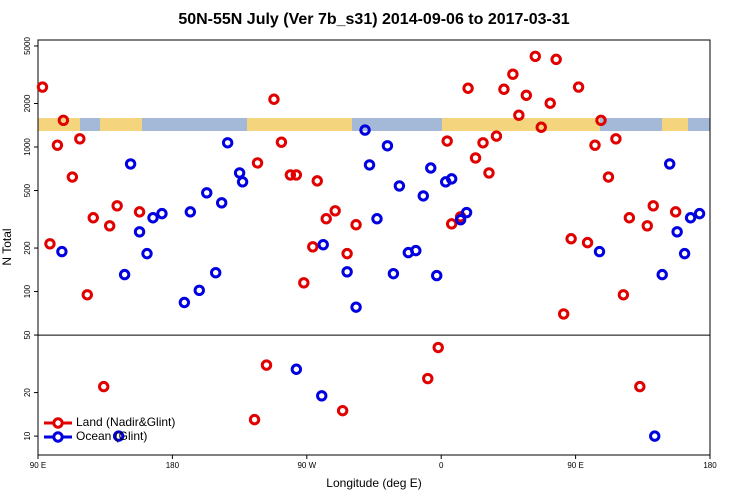 This screenshot has height=500, width=750. Describe the element at coordinates (125, 422) in the screenshot. I see `legend-label: Land (Nadir&Glint)` at that location.